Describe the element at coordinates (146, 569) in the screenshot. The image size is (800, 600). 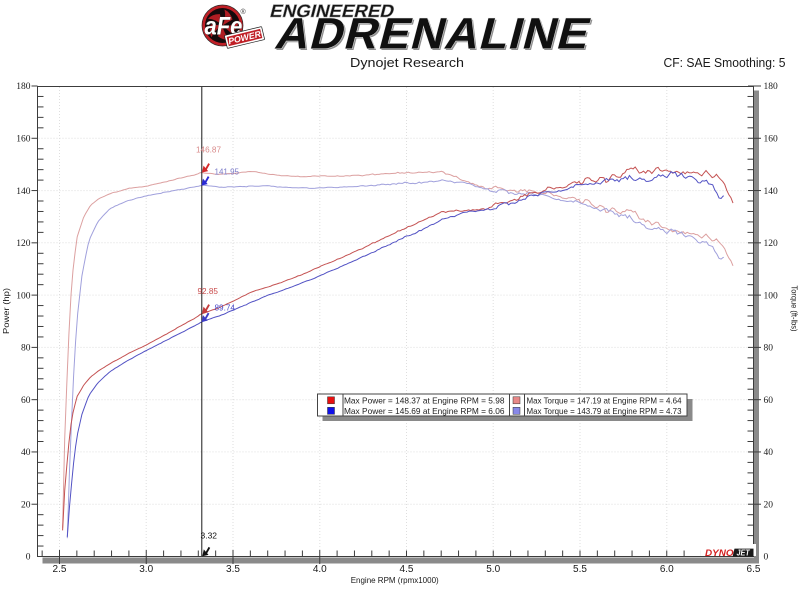
I see `svg-text: 3.0` at that location.